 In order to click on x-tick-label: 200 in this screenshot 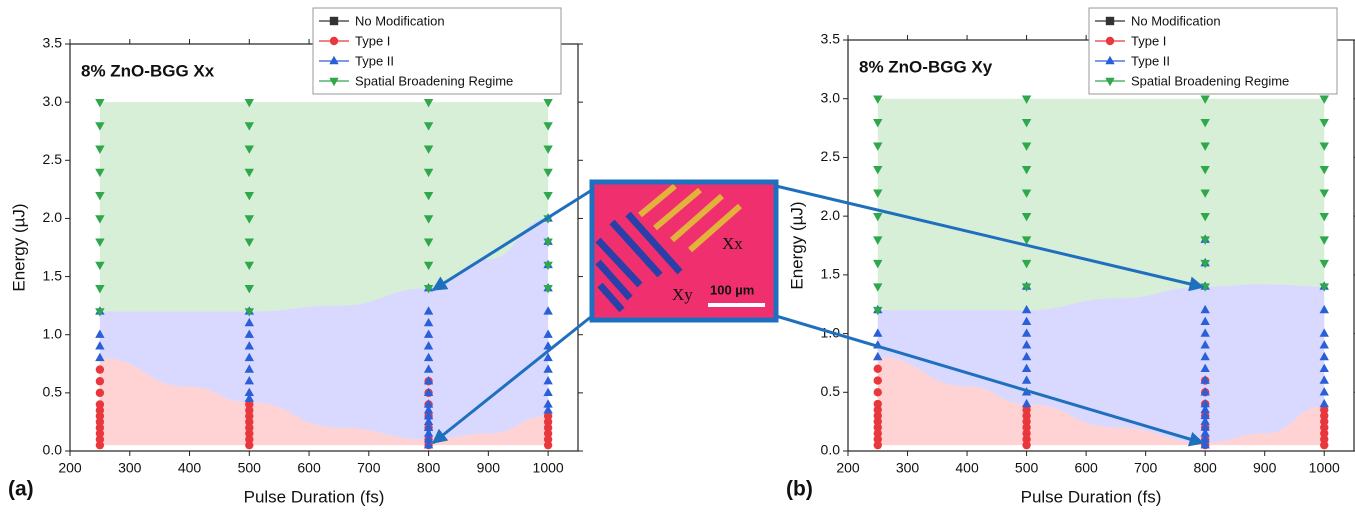, I will do `click(848, 468)`.